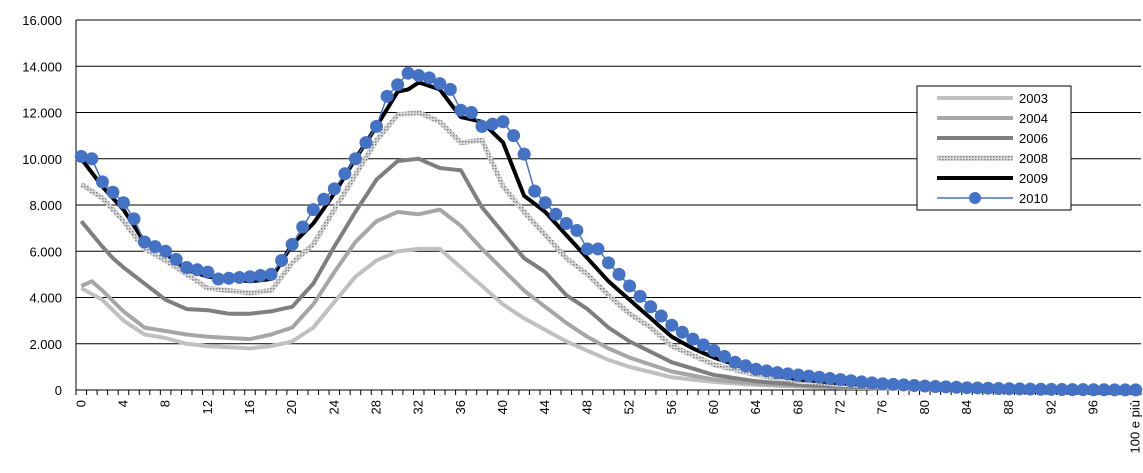 This screenshot has width=1143, height=473. Describe the element at coordinates (966, 407) in the screenshot. I see `x-tick-label: 84` at that location.